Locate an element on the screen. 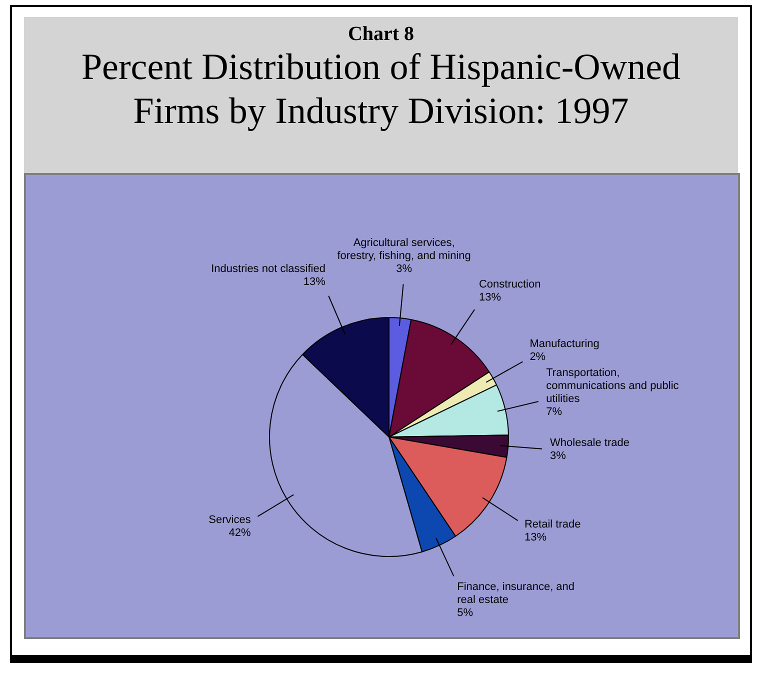  slice-label: Wholesale trade is located at coordinates (590, 443).